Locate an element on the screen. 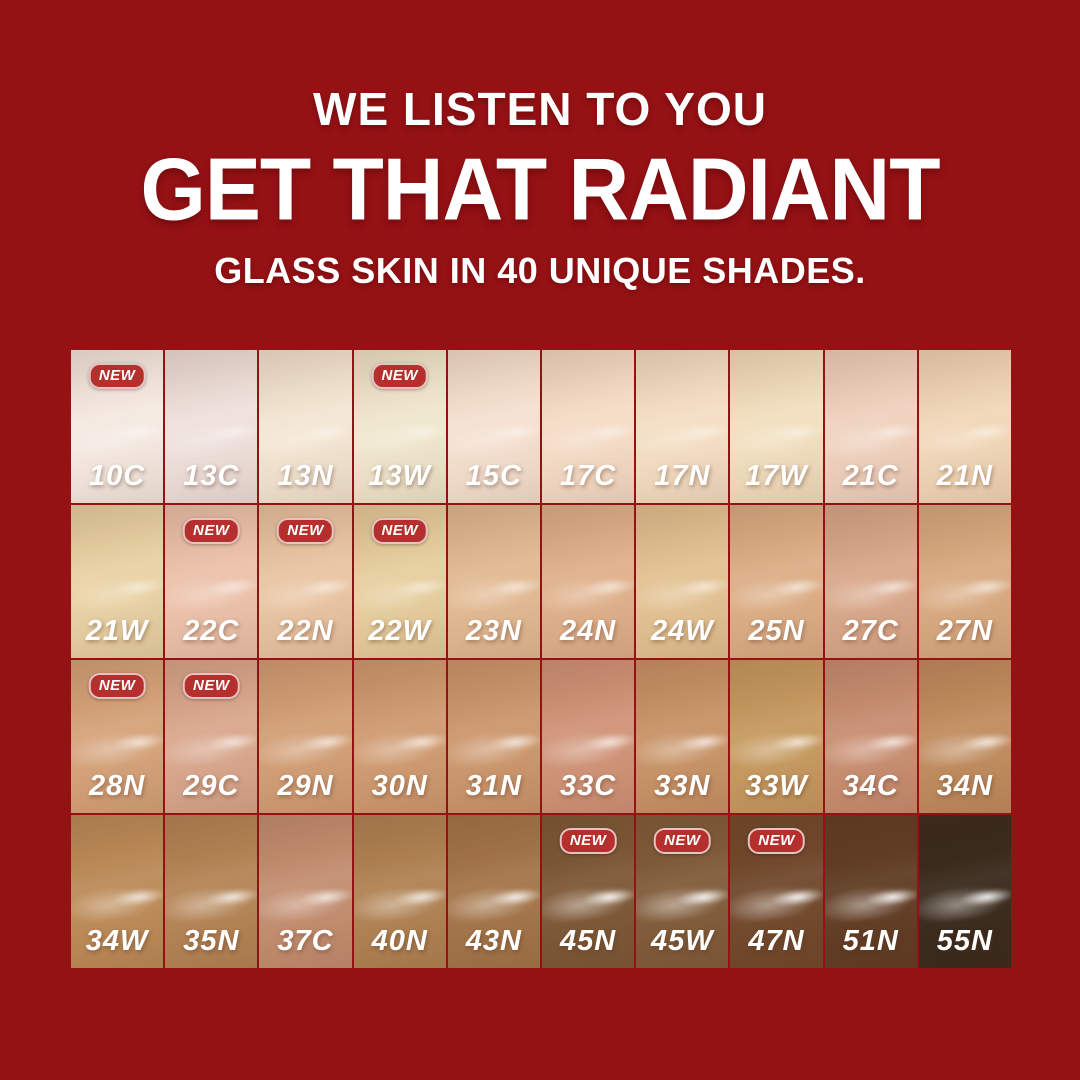 Image resolution: width=1080 pixels, height=1080 pixels. shade-swatch: NEW 34C is located at coordinates (870, 736).